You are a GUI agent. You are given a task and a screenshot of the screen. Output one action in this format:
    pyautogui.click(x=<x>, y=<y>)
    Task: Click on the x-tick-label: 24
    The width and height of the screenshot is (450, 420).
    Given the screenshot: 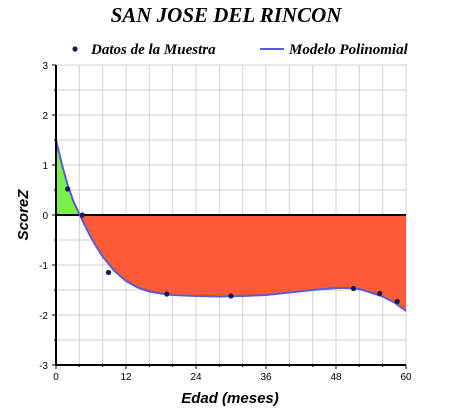 What is the action you would take?
    pyautogui.click(x=196, y=377)
    